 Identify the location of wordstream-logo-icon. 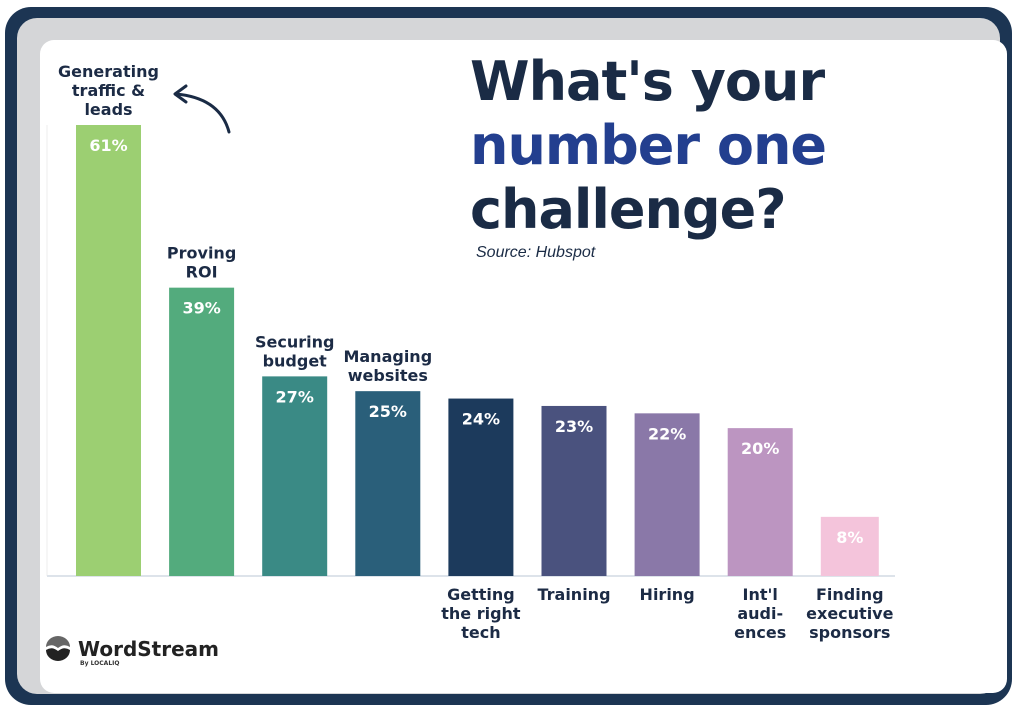
(58, 648).